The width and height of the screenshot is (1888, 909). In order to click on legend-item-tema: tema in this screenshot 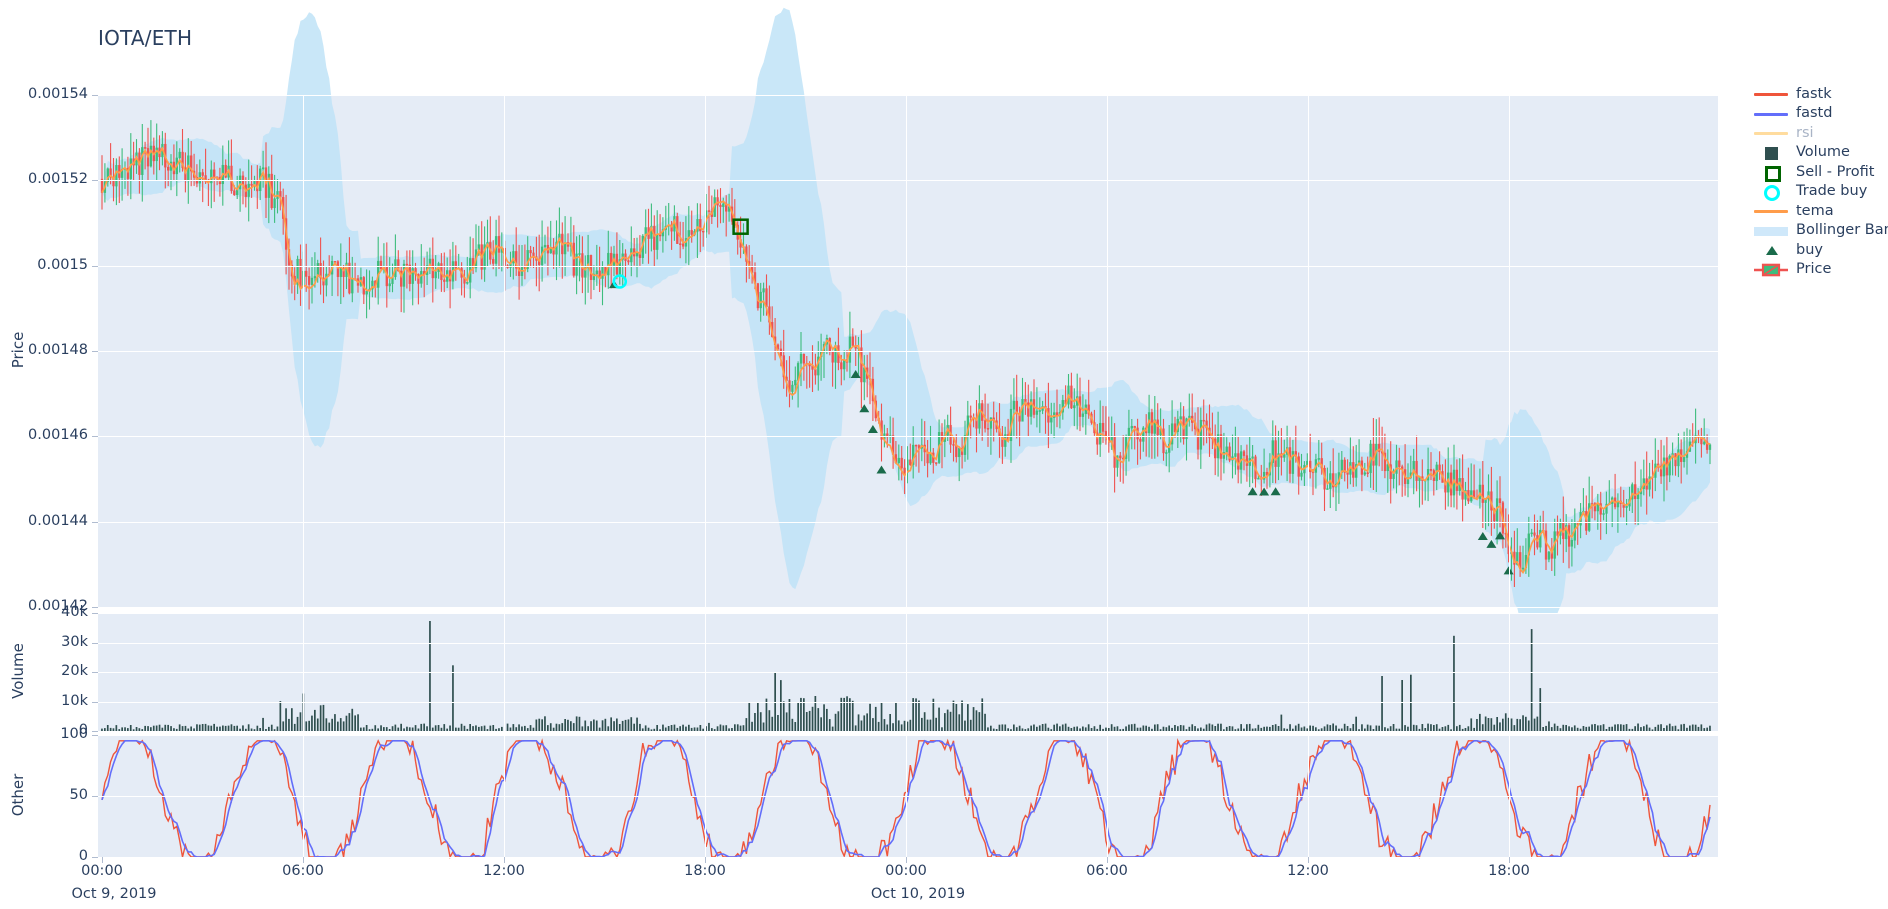, I will do `click(1820, 211)`.